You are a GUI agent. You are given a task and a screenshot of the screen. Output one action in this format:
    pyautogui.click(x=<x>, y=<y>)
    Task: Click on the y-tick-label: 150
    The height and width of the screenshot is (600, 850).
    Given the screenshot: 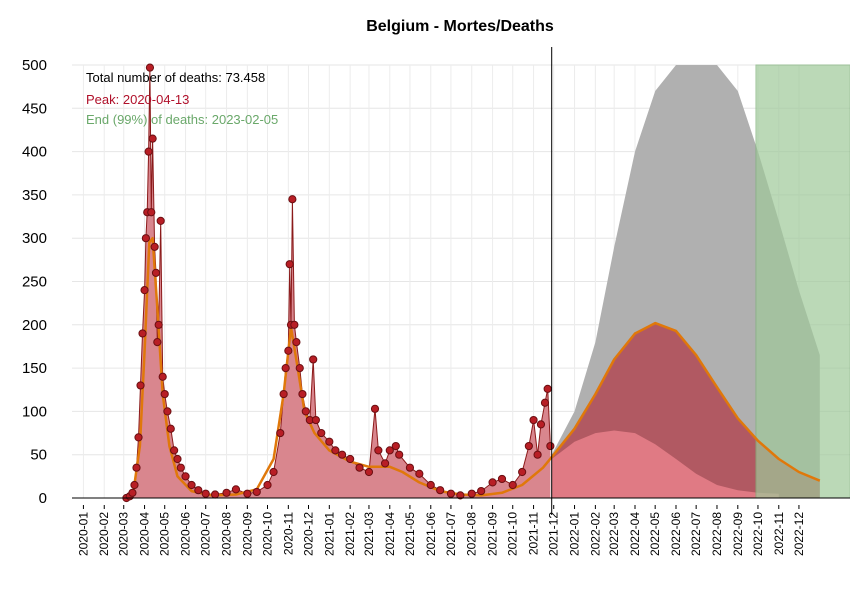 What is the action you would take?
    pyautogui.click(x=34, y=368)
    